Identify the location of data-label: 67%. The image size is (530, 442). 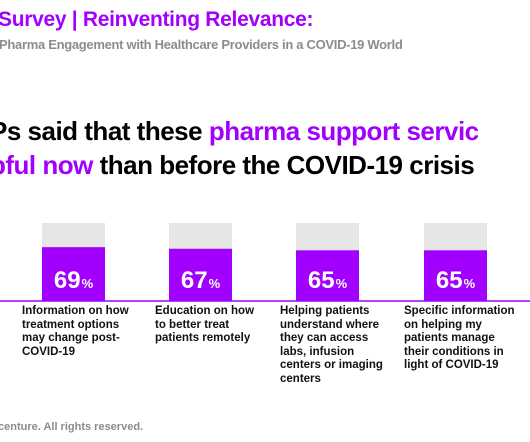
(201, 280).